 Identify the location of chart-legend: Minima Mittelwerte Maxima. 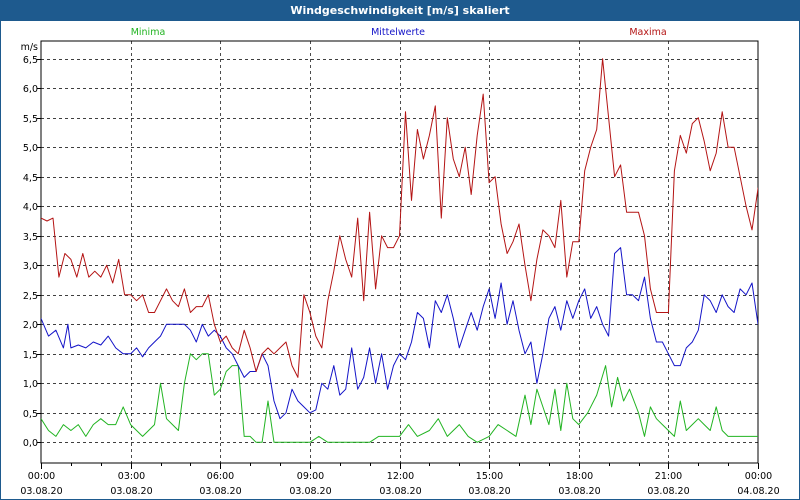
(399, 32).